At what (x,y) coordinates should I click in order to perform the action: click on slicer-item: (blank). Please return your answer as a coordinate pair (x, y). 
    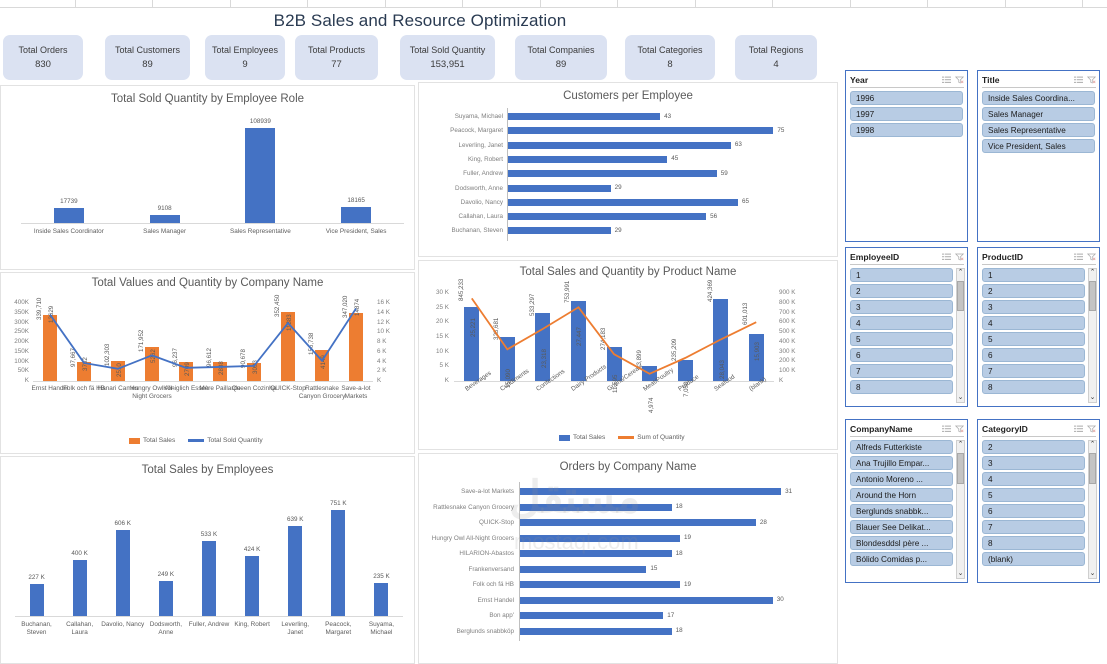
    Looking at the image, I should click on (1033, 559).